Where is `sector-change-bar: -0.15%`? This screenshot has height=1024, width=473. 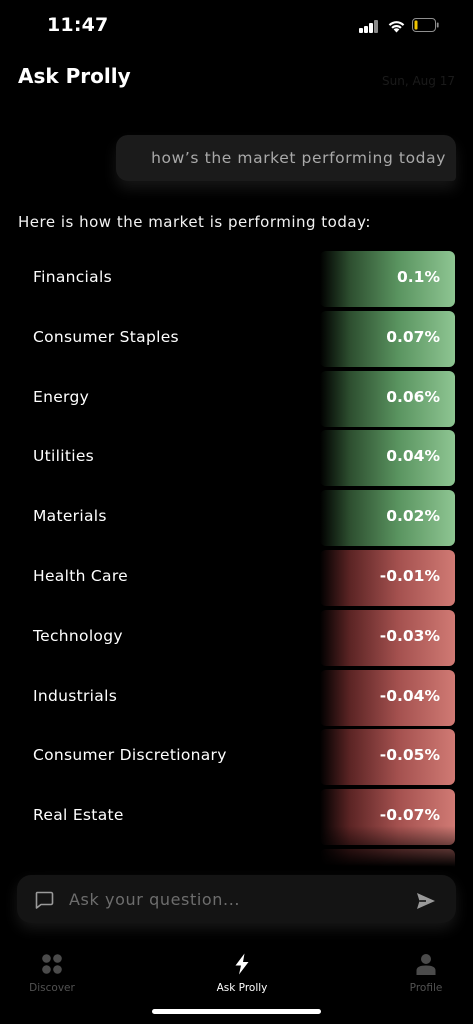
sector-change-bar: -0.15% is located at coordinates (387, 861).